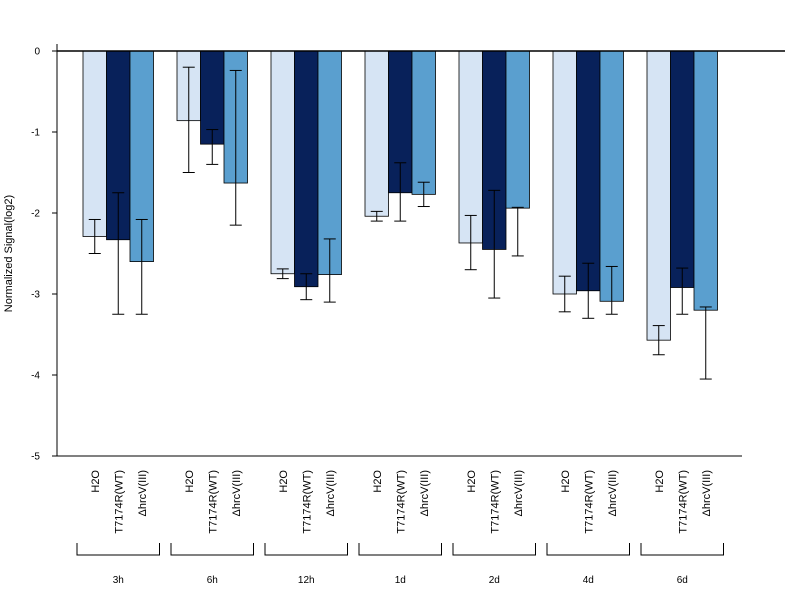 This screenshot has width=800, height=600. Describe the element at coordinates (400, 580) in the screenshot. I see `group-label: 1d` at that location.